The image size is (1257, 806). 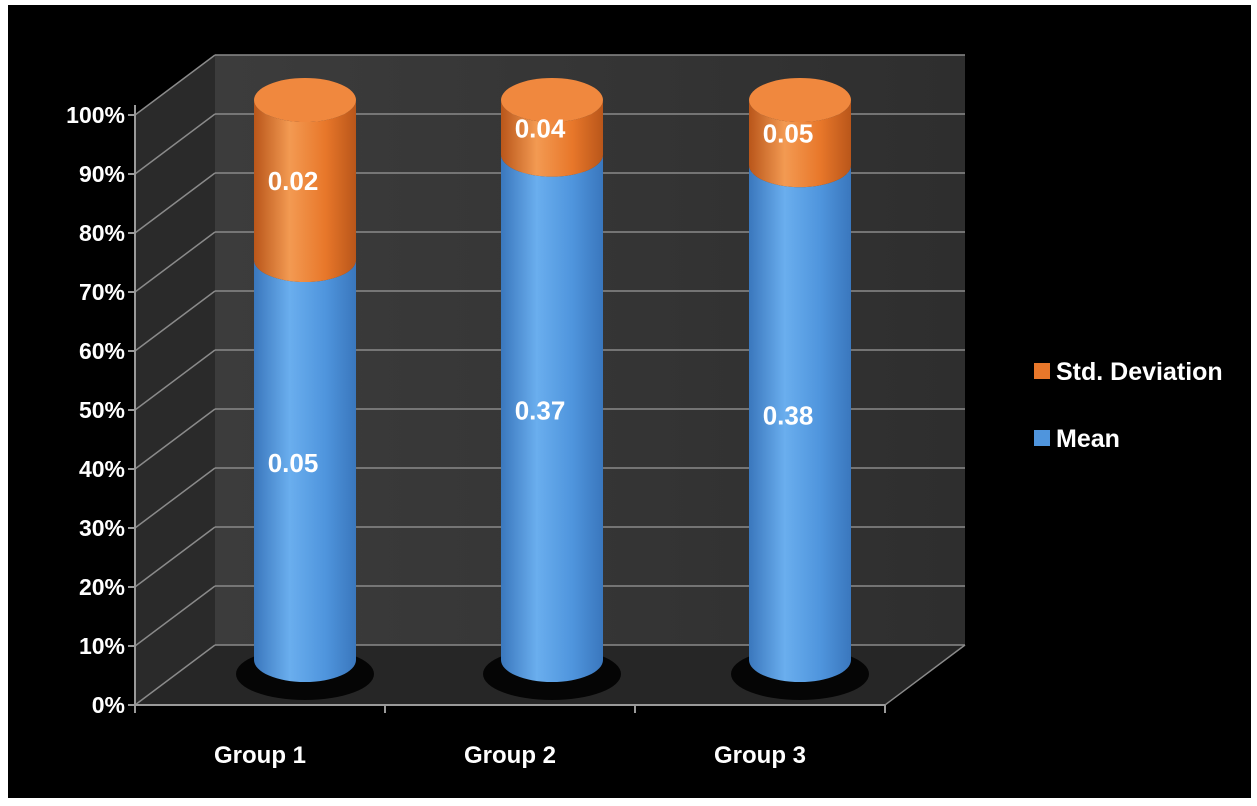 What do you see at coordinates (95, 115) in the screenshot?
I see `y-tick-label: 100%` at bounding box center [95, 115].